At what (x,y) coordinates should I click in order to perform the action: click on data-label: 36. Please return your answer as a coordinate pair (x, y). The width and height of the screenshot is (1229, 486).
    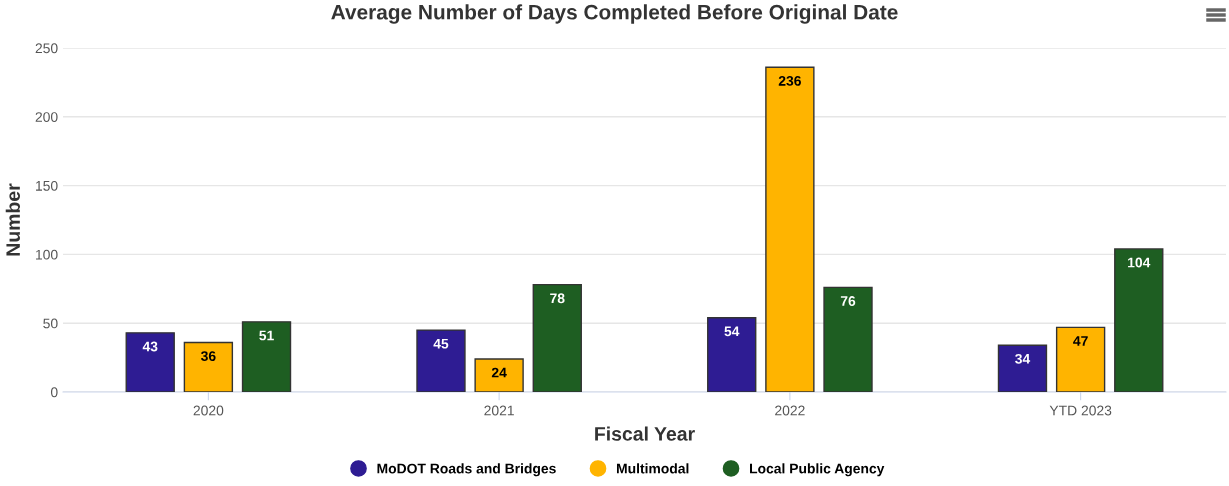
    Looking at the image, I should click on (208, 356).